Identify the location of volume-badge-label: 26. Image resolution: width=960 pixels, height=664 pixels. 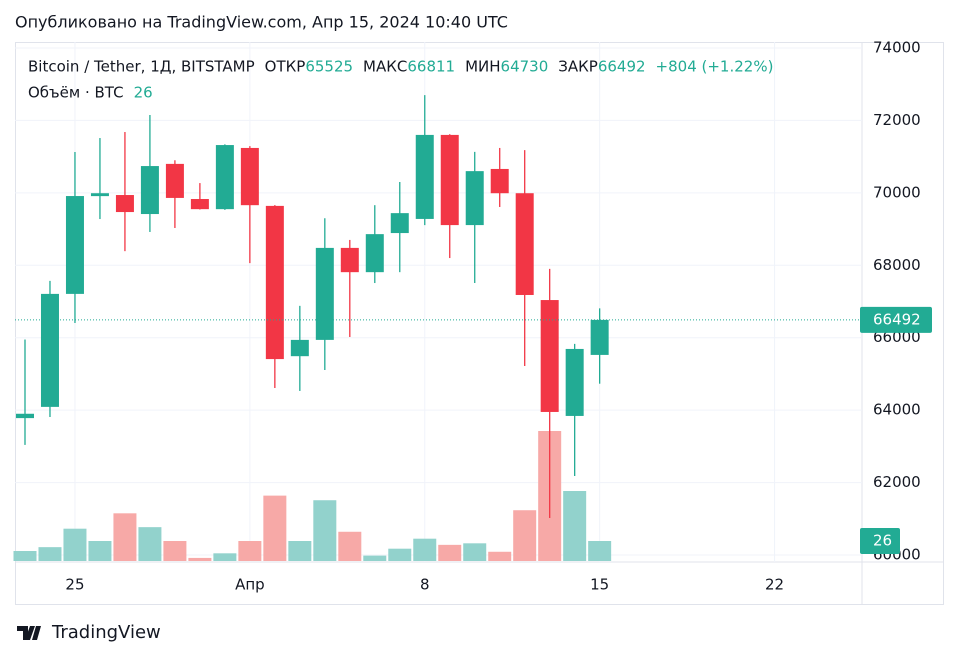
(882, 541).